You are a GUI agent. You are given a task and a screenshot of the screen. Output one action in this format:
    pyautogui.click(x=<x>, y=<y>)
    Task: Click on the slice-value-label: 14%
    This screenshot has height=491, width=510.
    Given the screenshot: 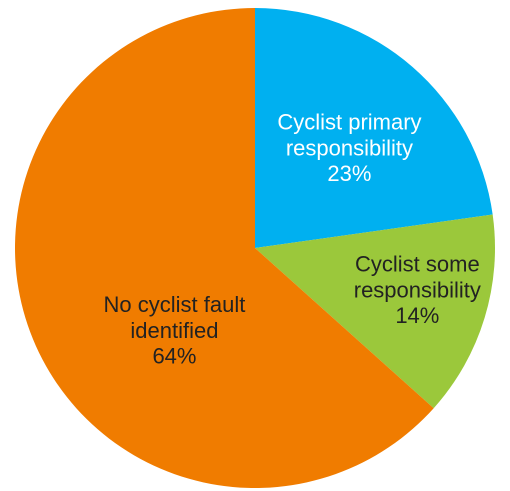 What is the action you would take?
    pyautogui.click(x=417, y=315)
    